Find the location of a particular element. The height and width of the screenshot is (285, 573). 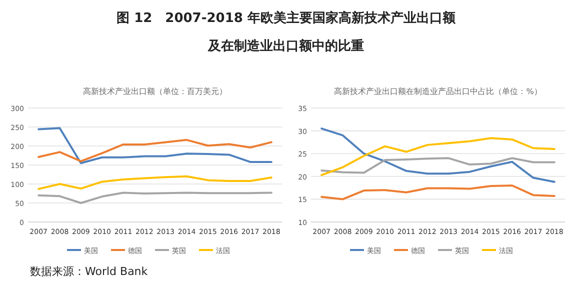

chart-title: 高新技术产业出口额在制造业产品出口中占比（单位：%） is located at coordinates (438, 91).